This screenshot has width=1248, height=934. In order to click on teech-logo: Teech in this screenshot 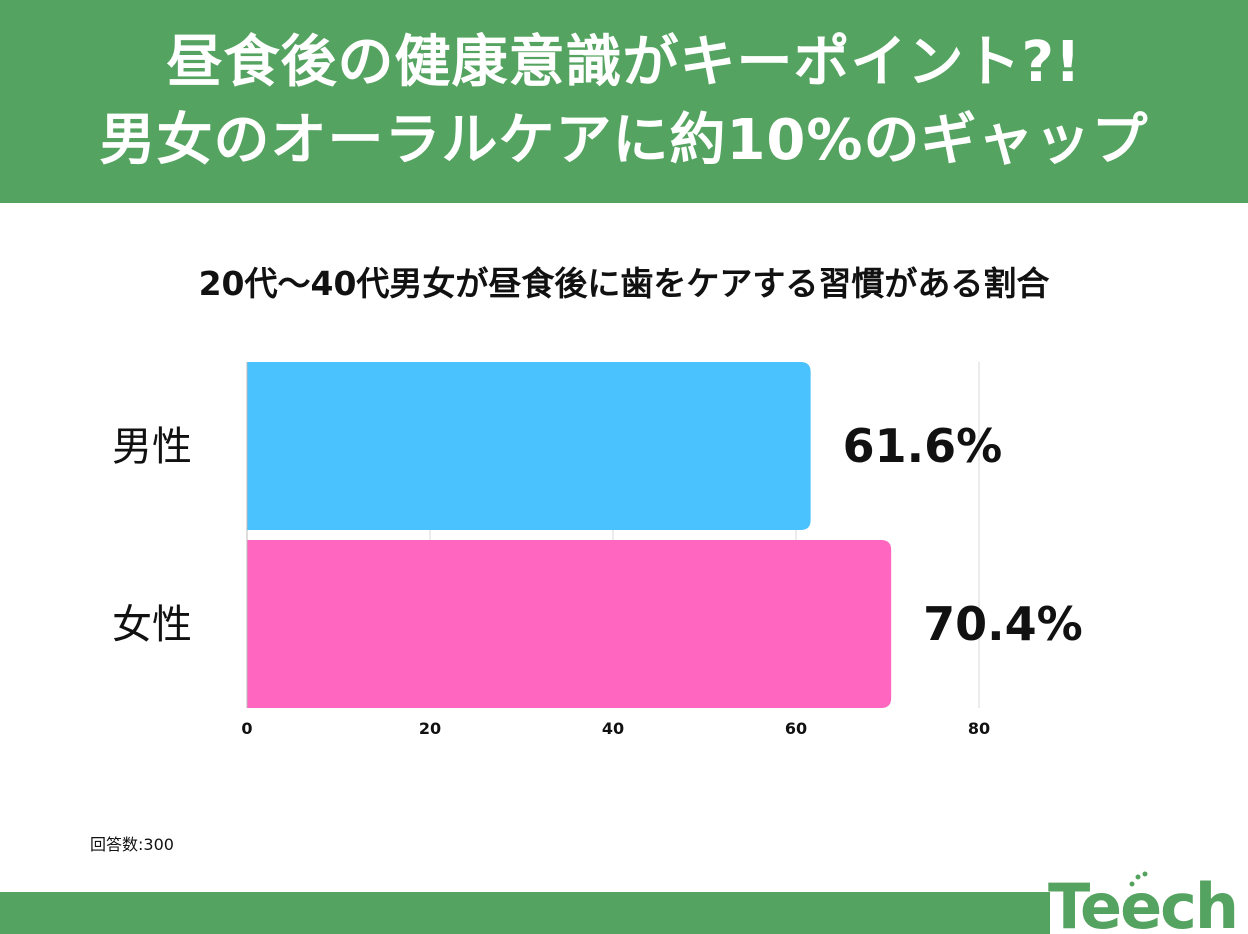, I will do `click(1143, 902)`.